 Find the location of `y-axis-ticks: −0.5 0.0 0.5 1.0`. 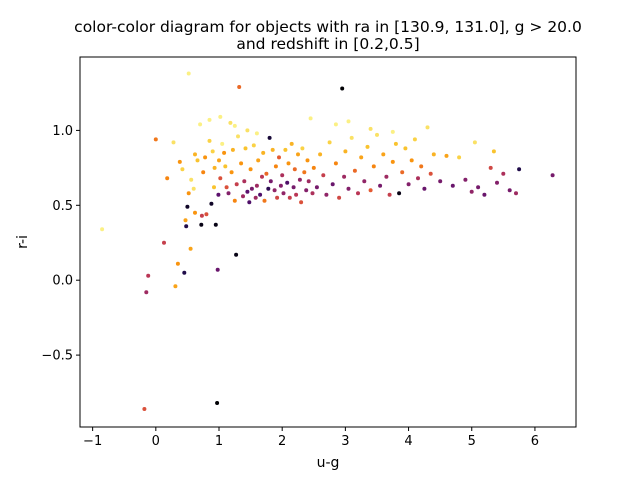

y-axis-ticks: −0.5 0.0 0.5 1.0 is located at coordinates (60, 244).